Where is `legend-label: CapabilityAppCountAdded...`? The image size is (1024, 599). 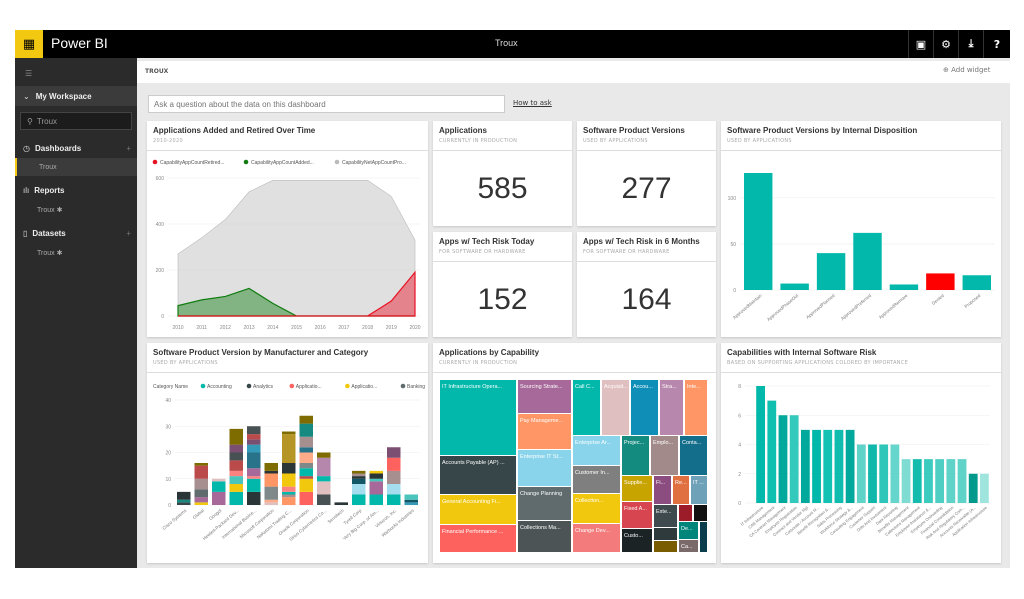
legend-label: CapabilityAppCountAdded... is located at coordinates (282, 163).